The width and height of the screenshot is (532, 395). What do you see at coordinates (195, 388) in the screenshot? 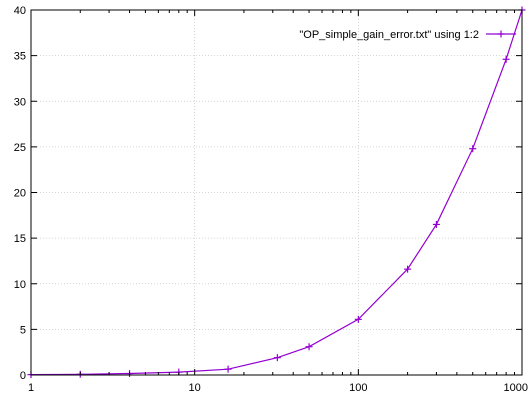
I see `x-tick-label: 10` at bounding box center [195, 388].